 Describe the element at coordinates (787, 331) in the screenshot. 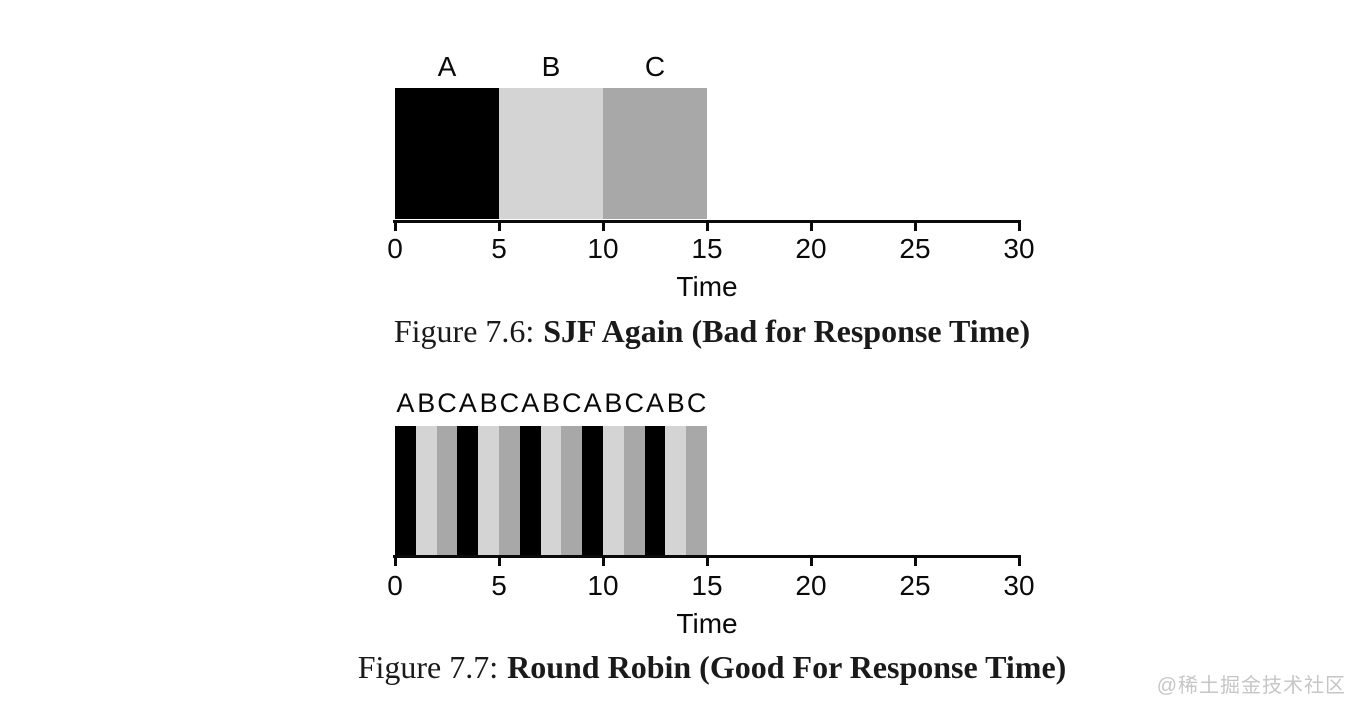

I see `caption-title: SJF Again (Bad for Response Time)` at that location.